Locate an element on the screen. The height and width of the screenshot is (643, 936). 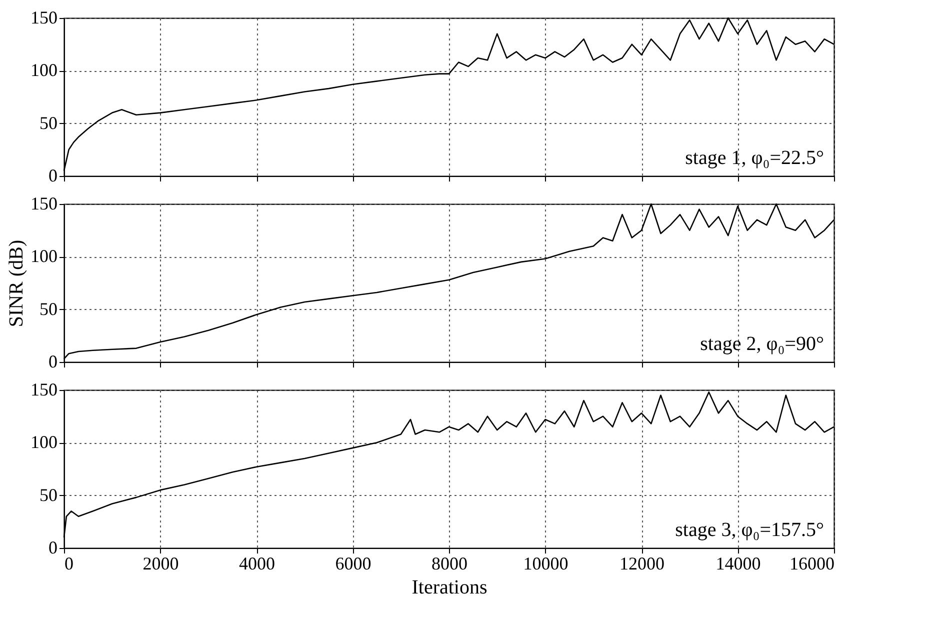
x-tick-label: 4000 is located at coordinates (257, 564).